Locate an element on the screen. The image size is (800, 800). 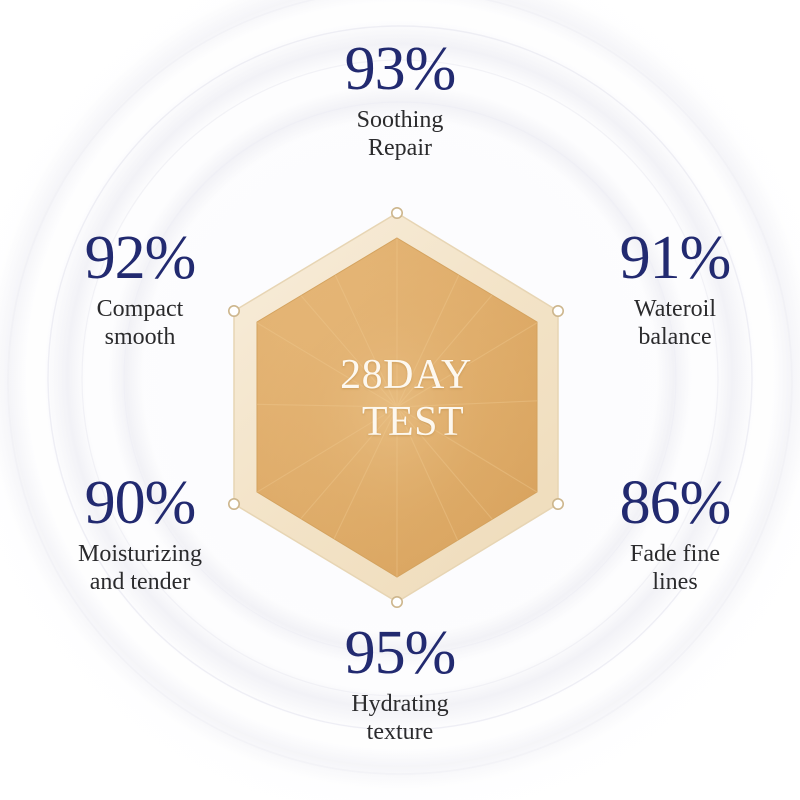
vertex-marker-top is located at coordinates (396, 213).